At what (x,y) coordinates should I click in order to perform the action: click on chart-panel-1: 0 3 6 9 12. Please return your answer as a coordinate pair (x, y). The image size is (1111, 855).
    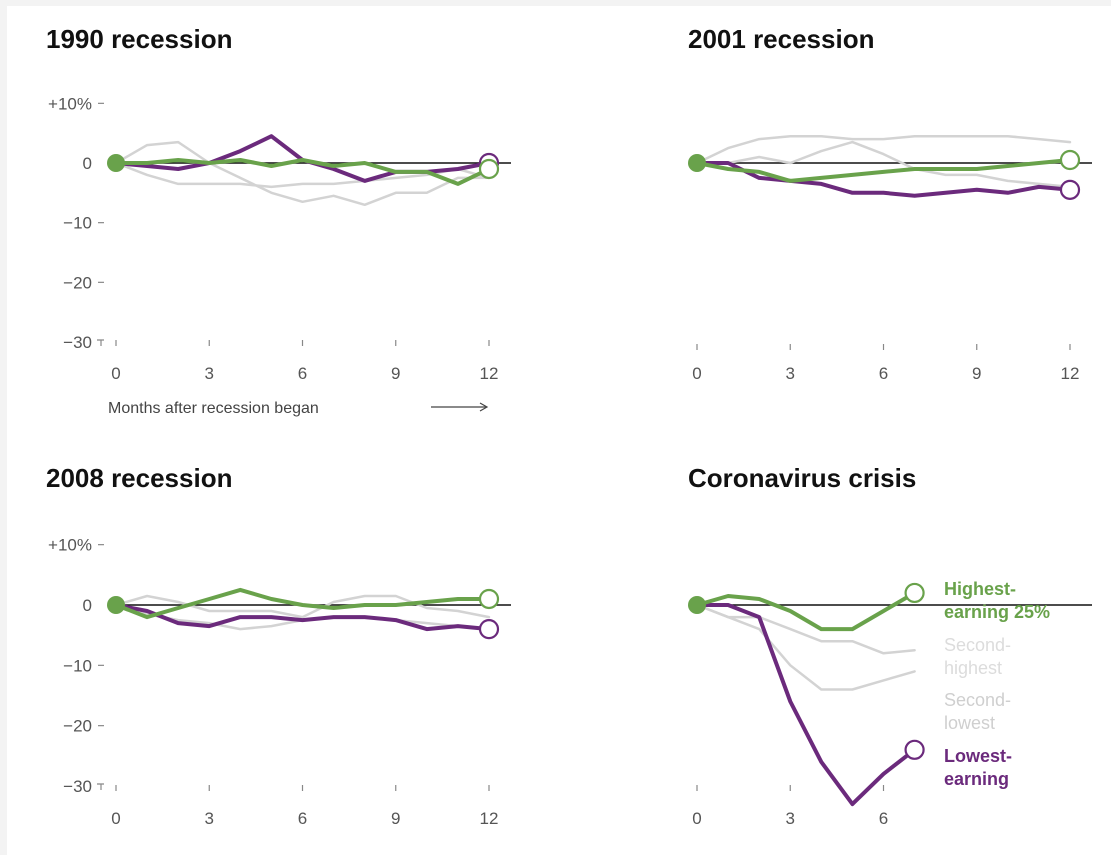
    Looking at the image, I should click on (890, 258).